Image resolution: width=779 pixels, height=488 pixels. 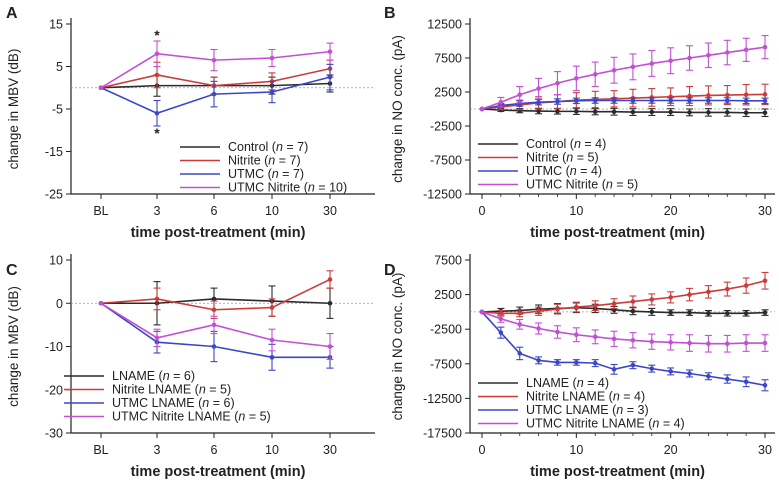 What do you see at coordinates (54, 390) in the screenshot?
I see `y-tick-label: -20` at bounding box center [54, 390].